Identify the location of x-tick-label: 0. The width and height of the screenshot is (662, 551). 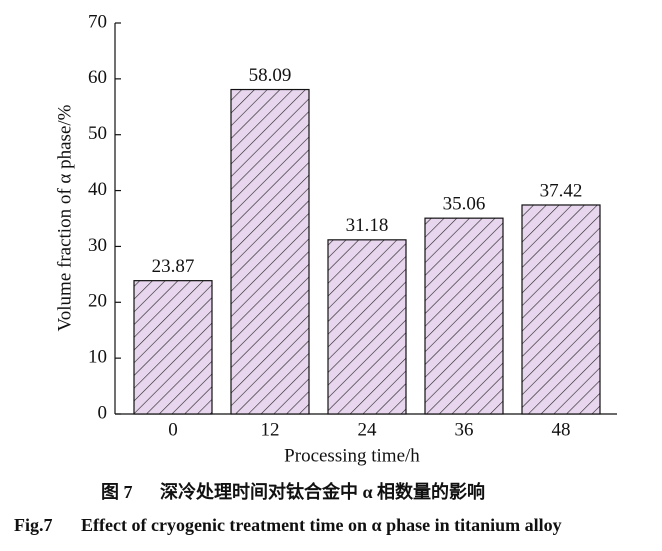
(173, 429).